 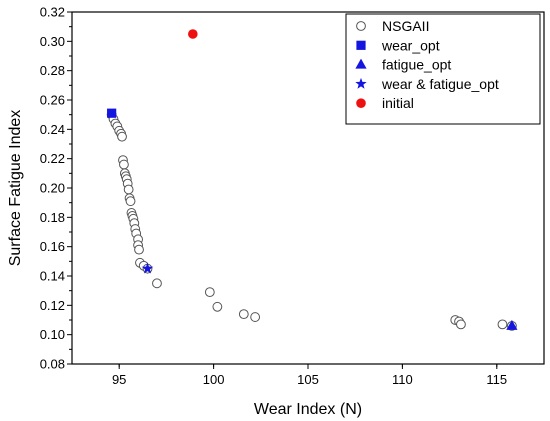 What do you see at coordinates (52, 188) in the screenshot?
I see `y-tick-label: 0.20` at bounding box center [52, 188].